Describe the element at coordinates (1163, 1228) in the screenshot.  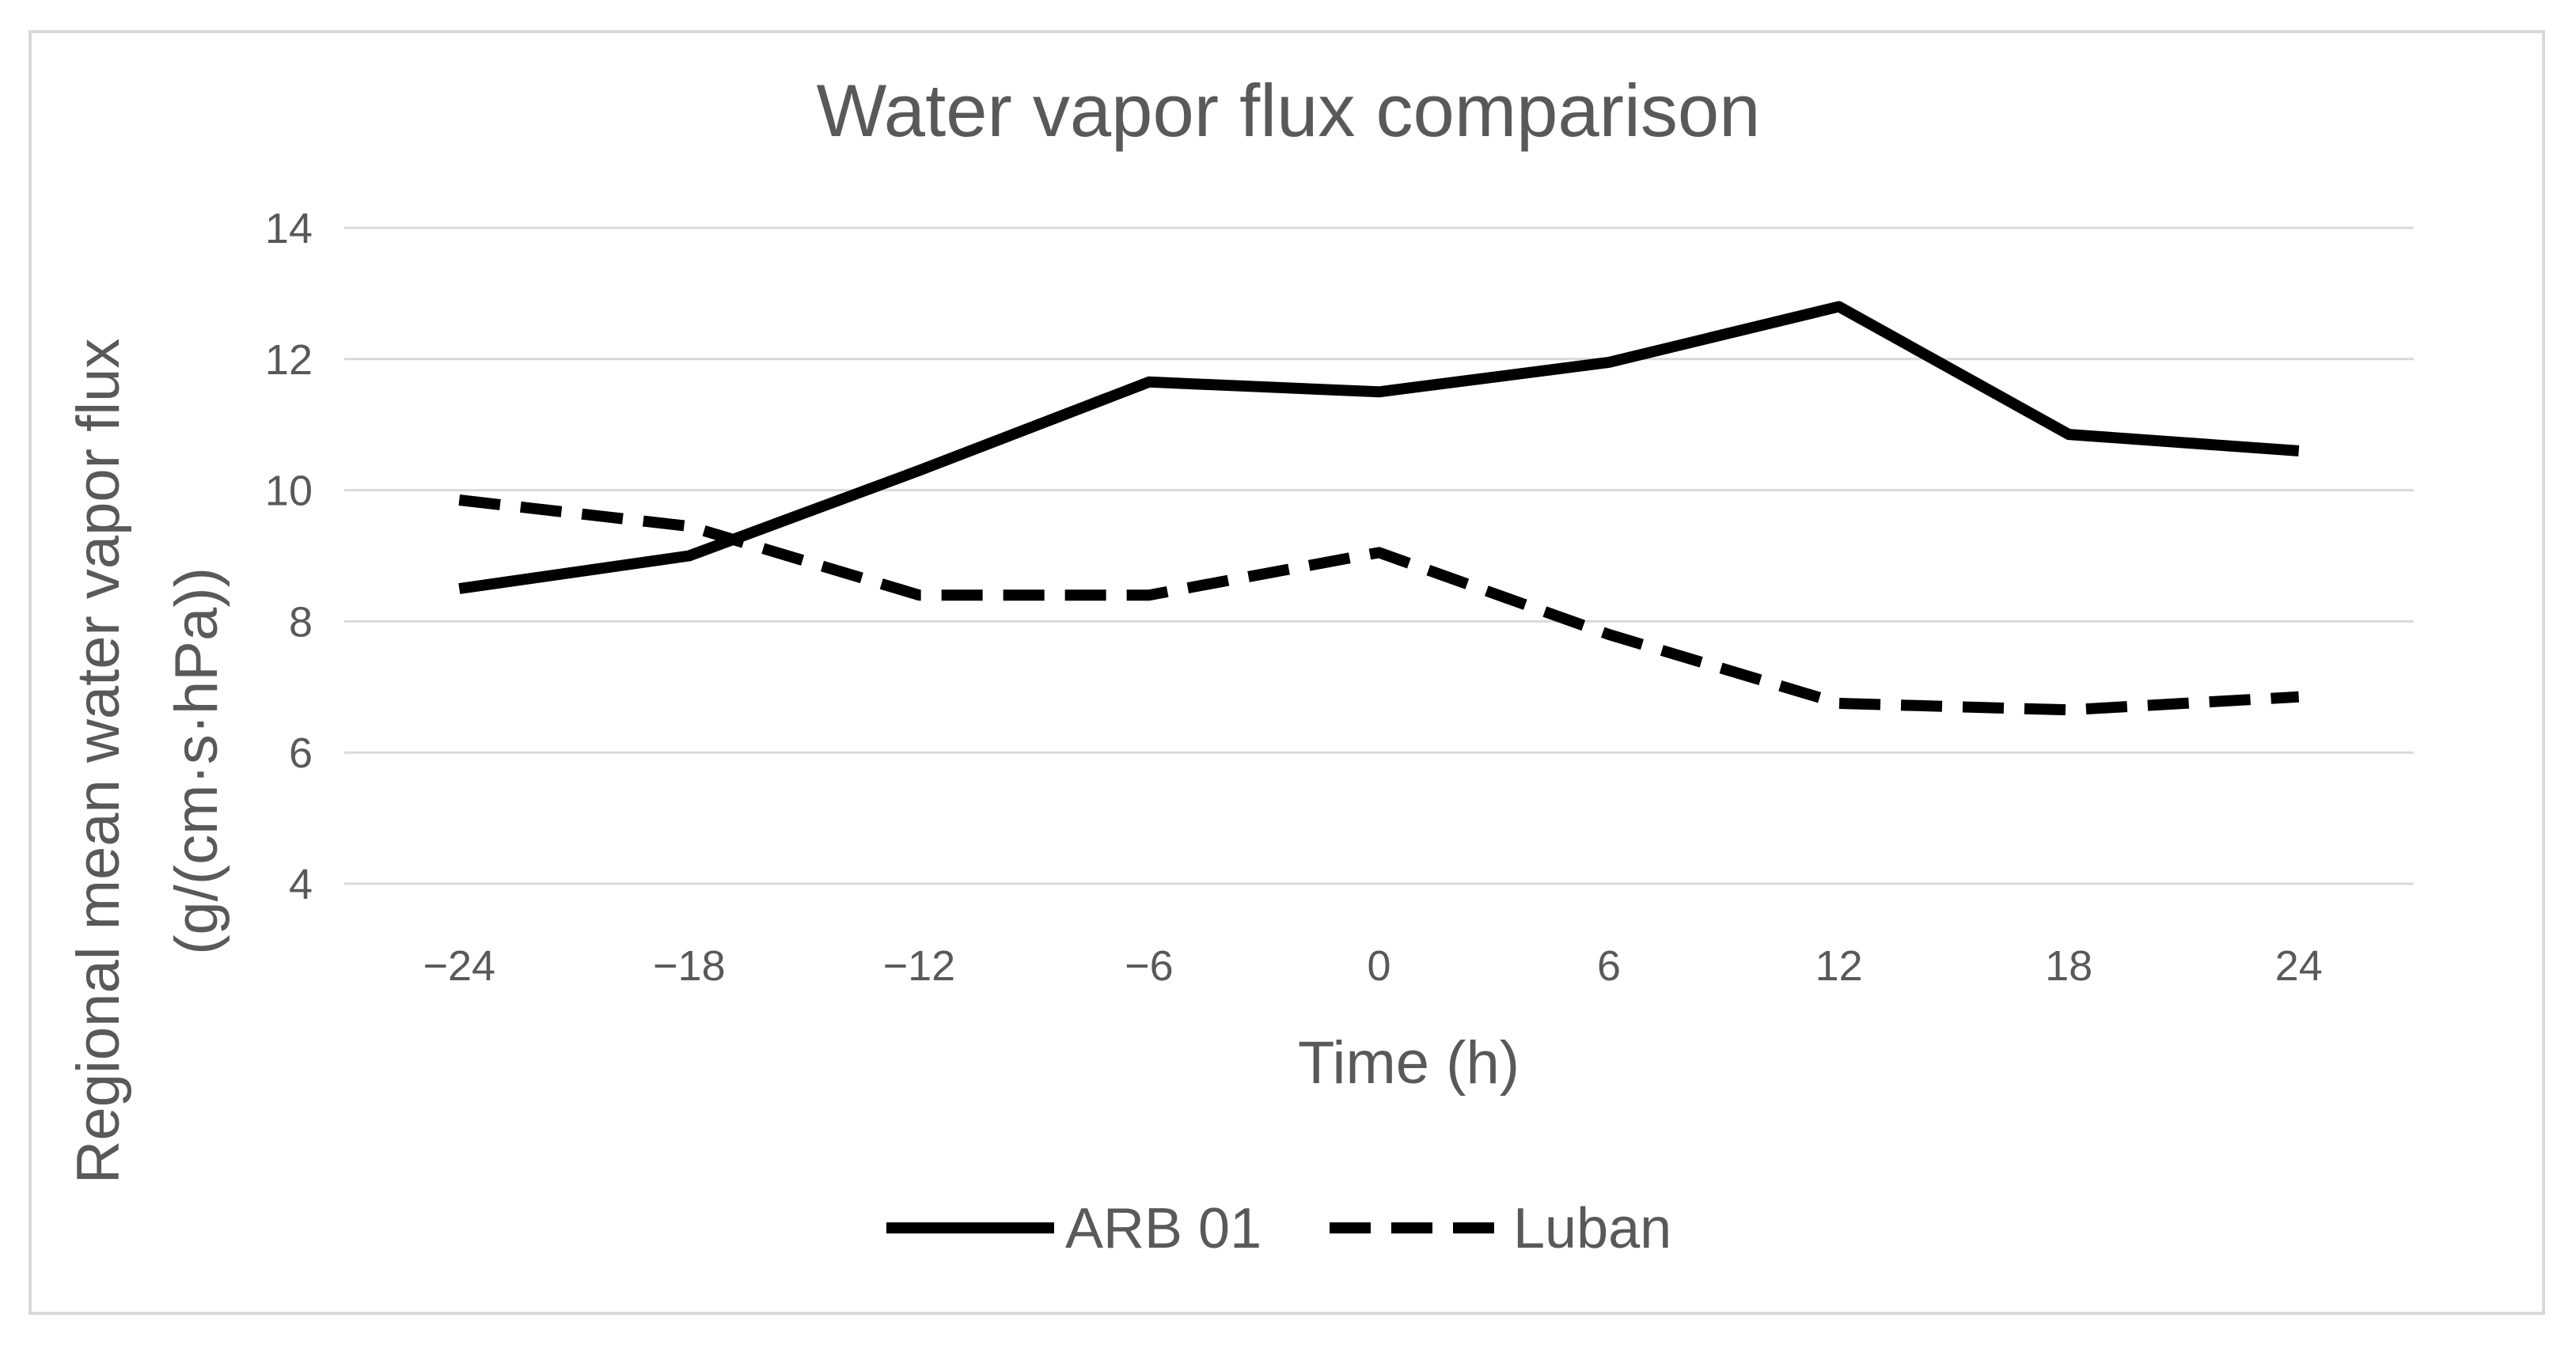
I see `legend-label-arb01: ARB 01` at that location.